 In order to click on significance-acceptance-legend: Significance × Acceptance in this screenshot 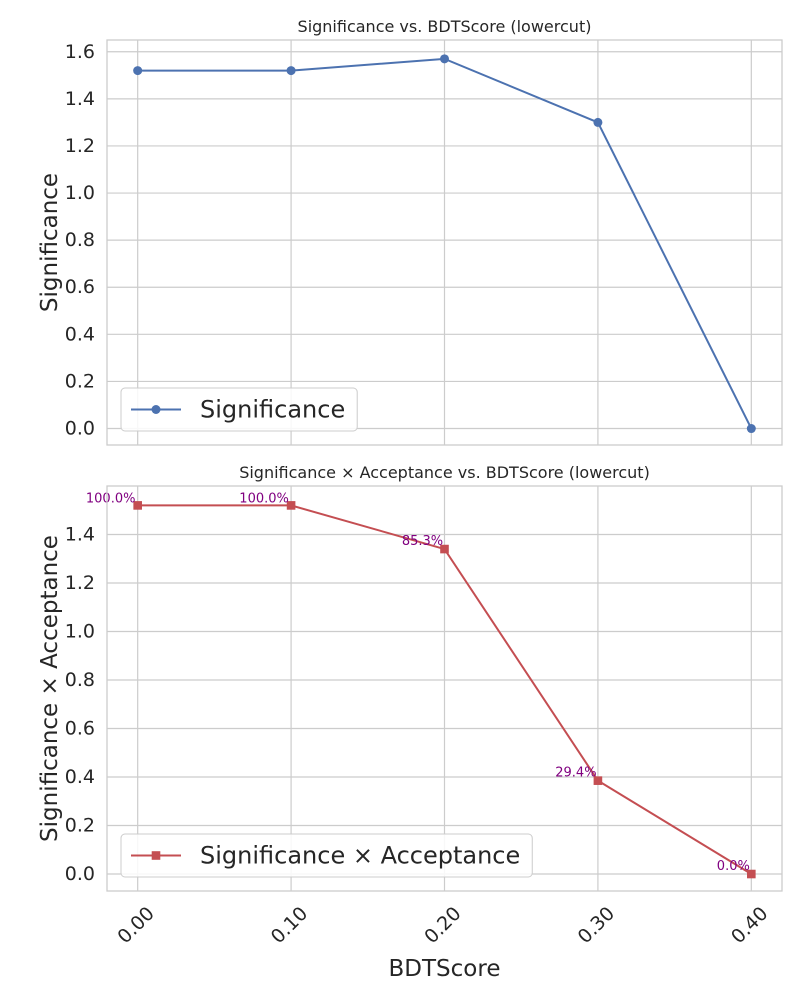, I will do `click(326, 855)`.